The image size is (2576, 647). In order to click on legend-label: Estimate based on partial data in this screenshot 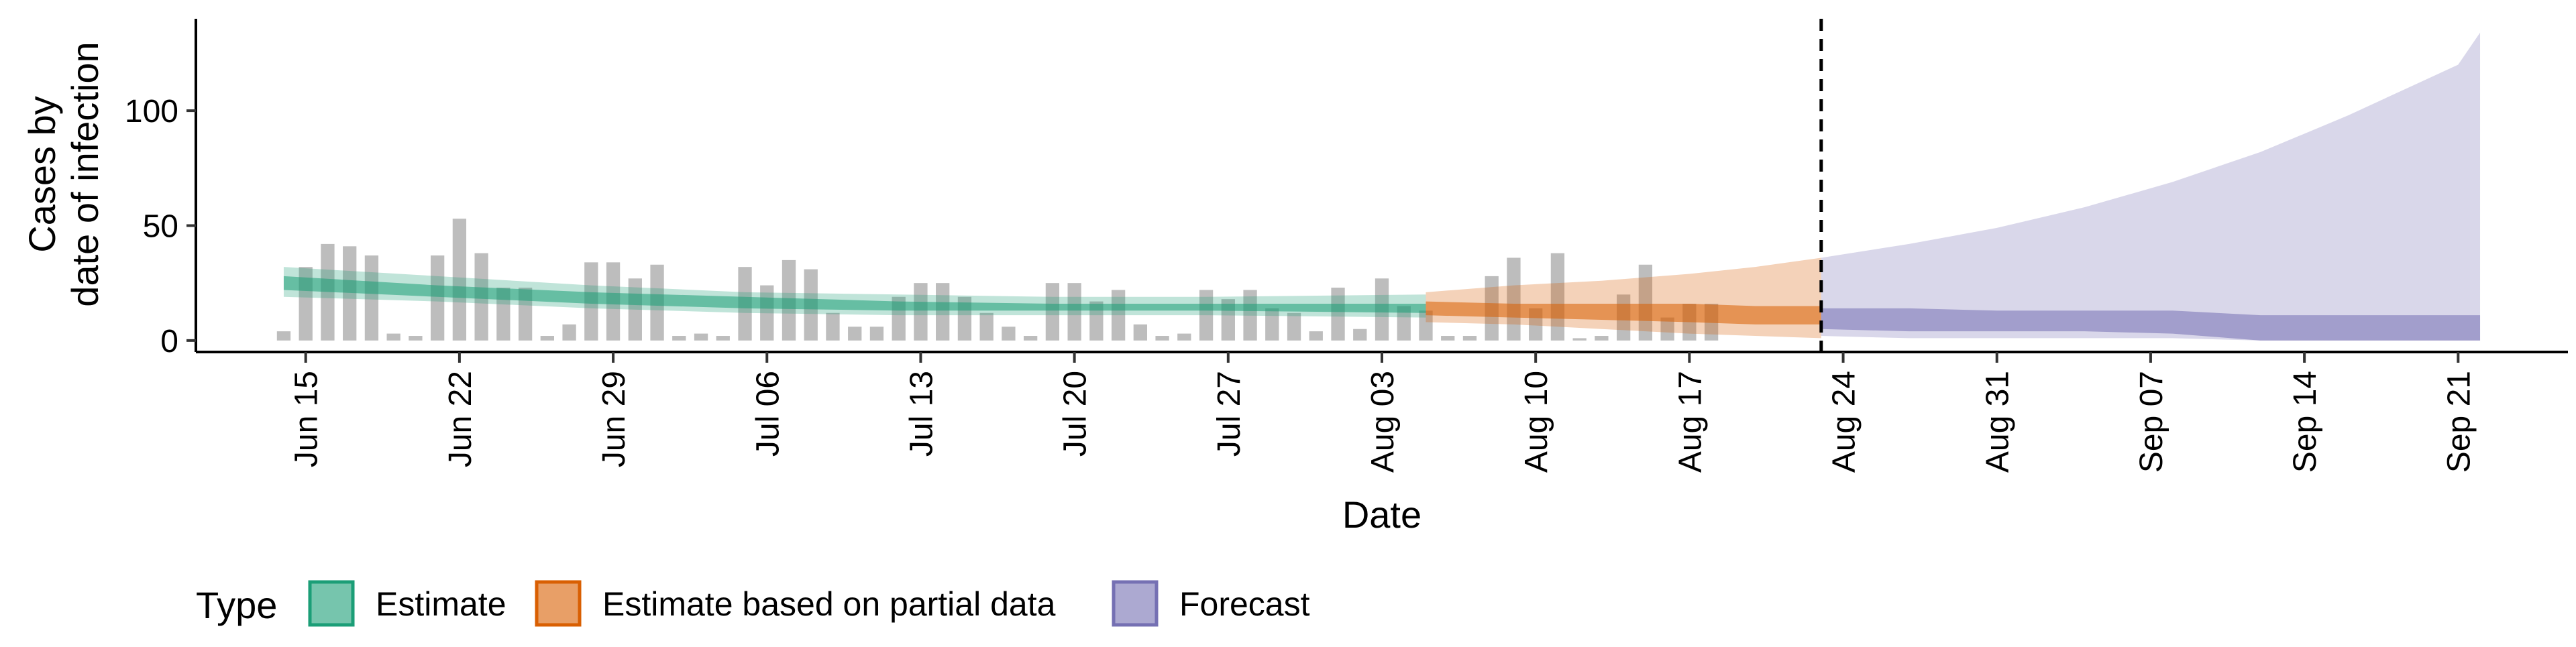, I will do `click(829, 604)`.